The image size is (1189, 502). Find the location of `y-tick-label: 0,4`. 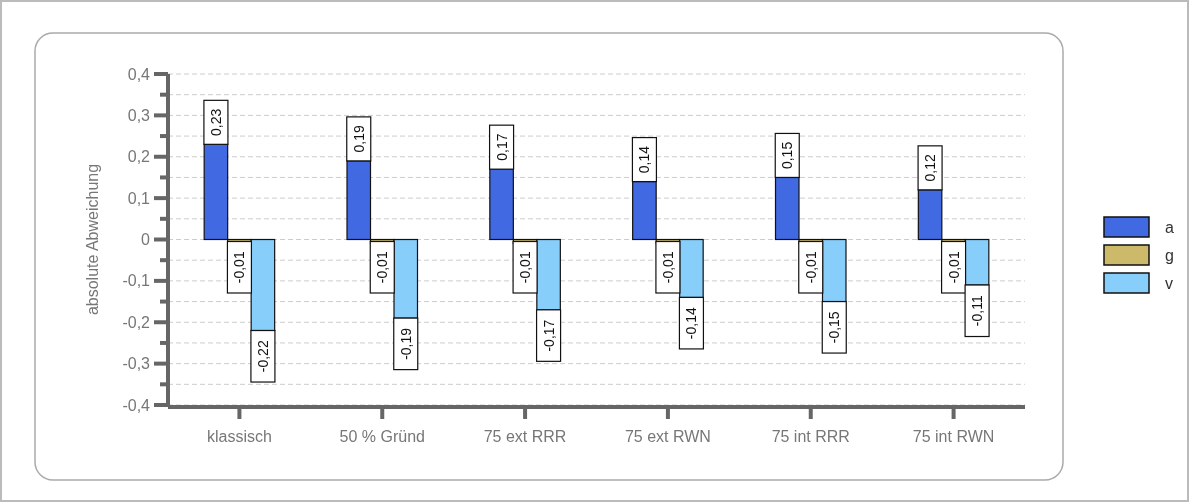

y-tick-label: 0,4 is located at coordinates (139, 74).